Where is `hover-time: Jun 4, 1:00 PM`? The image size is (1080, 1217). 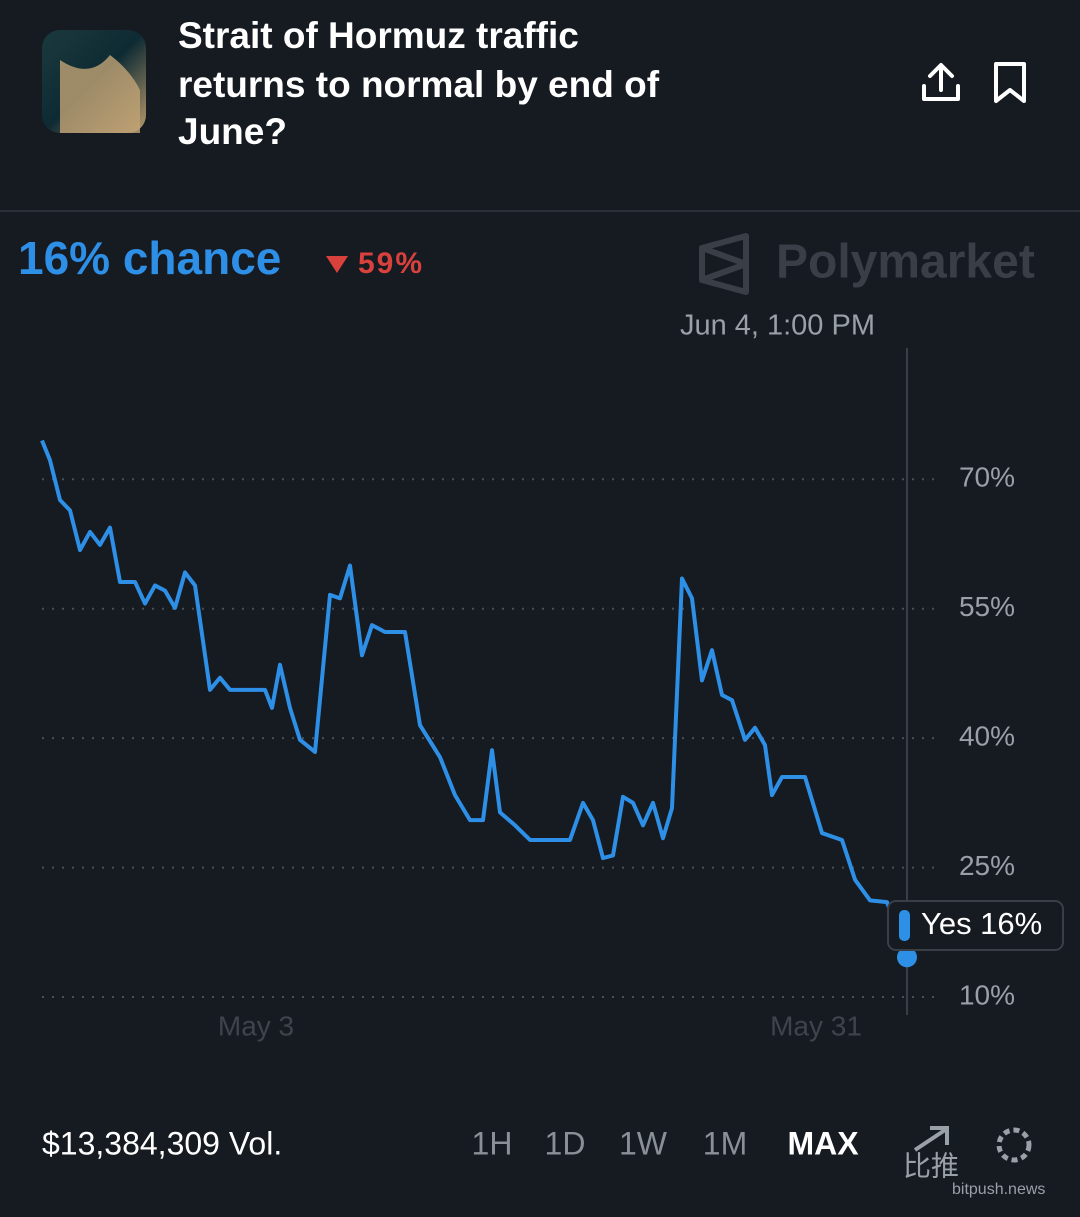
hover-time: Jun 4, 1:00 PM is located at coordinates (777, 326).